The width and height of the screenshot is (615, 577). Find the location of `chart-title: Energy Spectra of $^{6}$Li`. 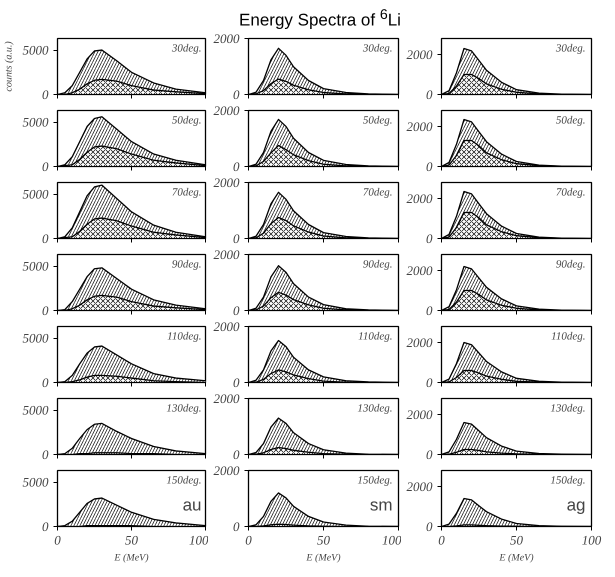

chart-title: Energy Spectra of $^{6}$Li is located at coordinates (320, 19).